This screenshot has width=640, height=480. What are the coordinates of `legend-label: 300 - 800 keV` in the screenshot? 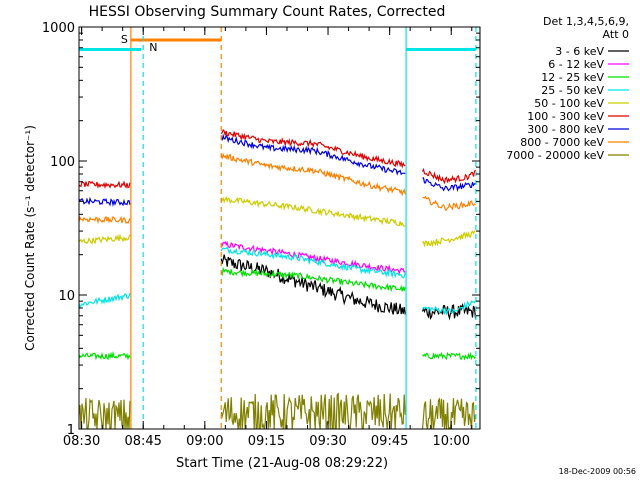 It's located at (565, 129).